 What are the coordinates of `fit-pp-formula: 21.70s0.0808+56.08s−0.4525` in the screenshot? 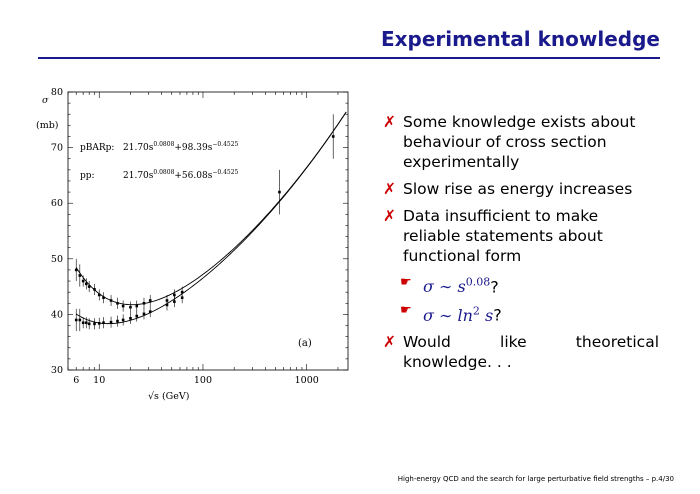 It's located at (181, 175).